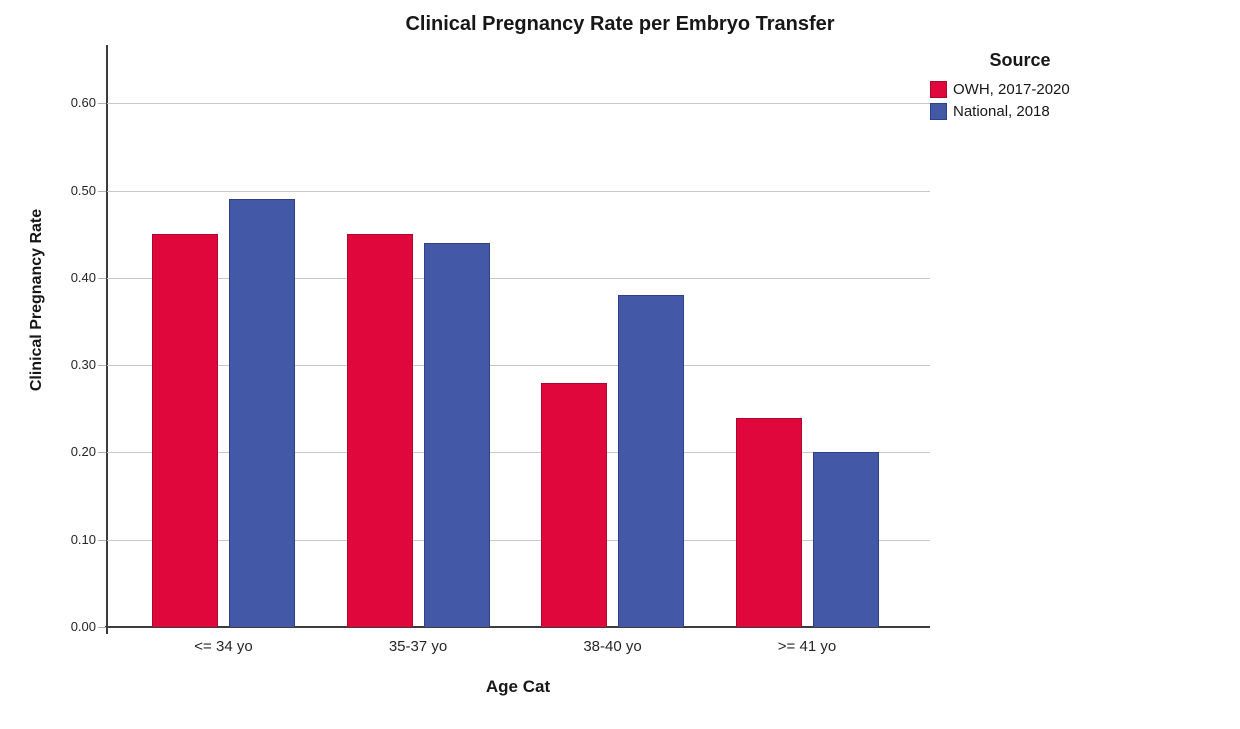 Image resolution: width=1240 pixels, height=729 pixels. I want to click on legend-entry-owh-2017-2020: OWH, 2017-2020, so click(1020, 89).